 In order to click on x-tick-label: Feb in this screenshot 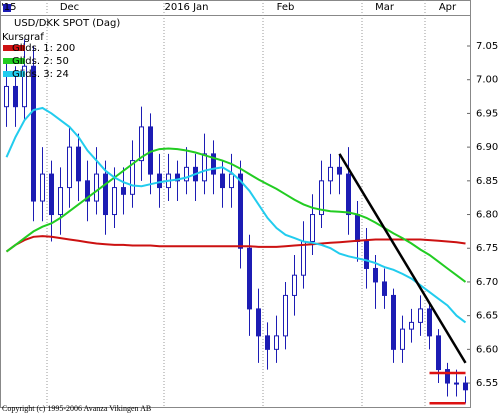, I will do `click(286, 7)`.